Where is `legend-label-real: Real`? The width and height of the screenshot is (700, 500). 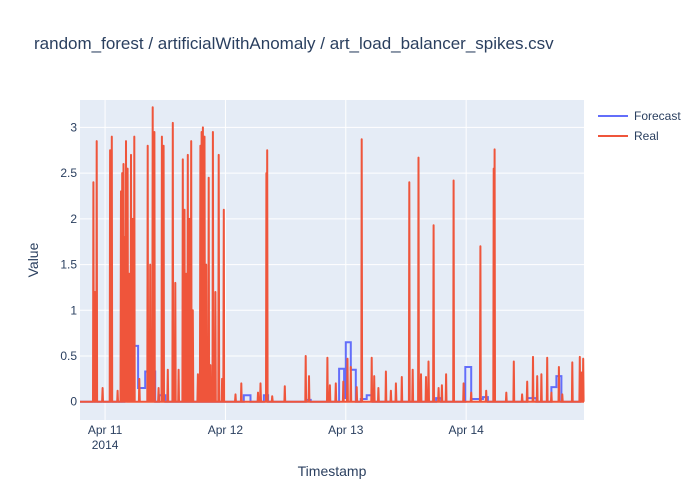 legend-label-real: Real is located at coordinates (646, 136).